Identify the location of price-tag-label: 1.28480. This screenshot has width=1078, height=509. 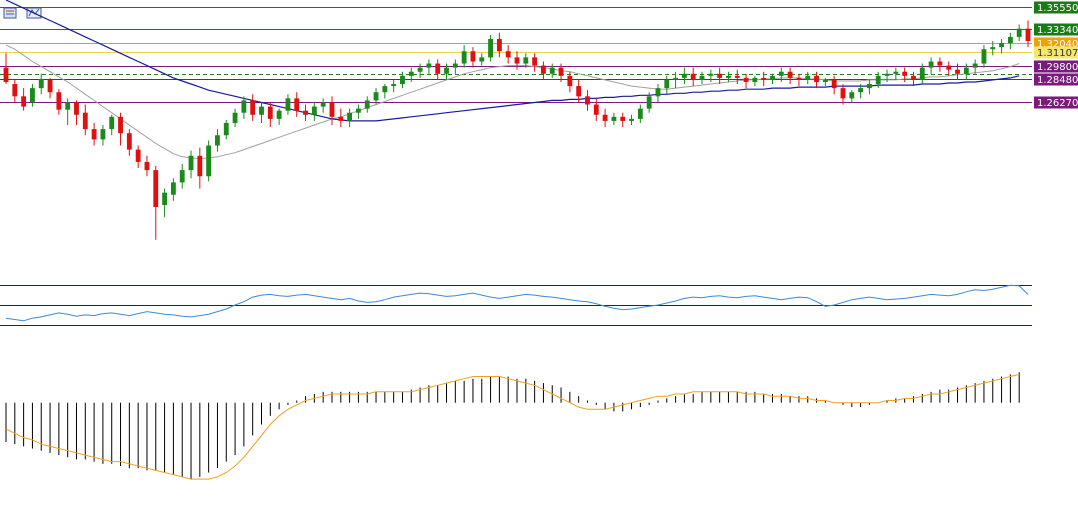
(1057, 80).